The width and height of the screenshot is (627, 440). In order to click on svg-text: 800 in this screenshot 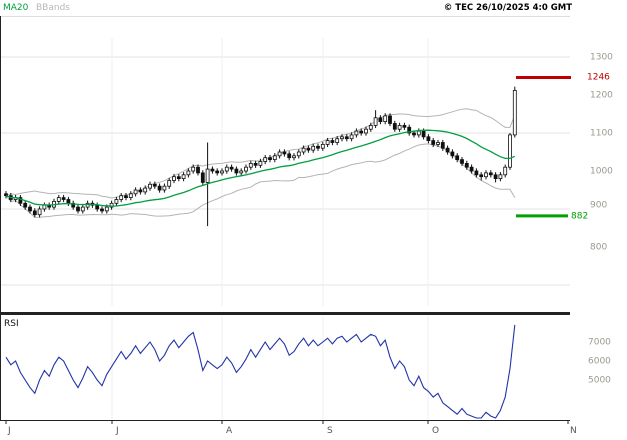, I will do `click(598, 248)`.